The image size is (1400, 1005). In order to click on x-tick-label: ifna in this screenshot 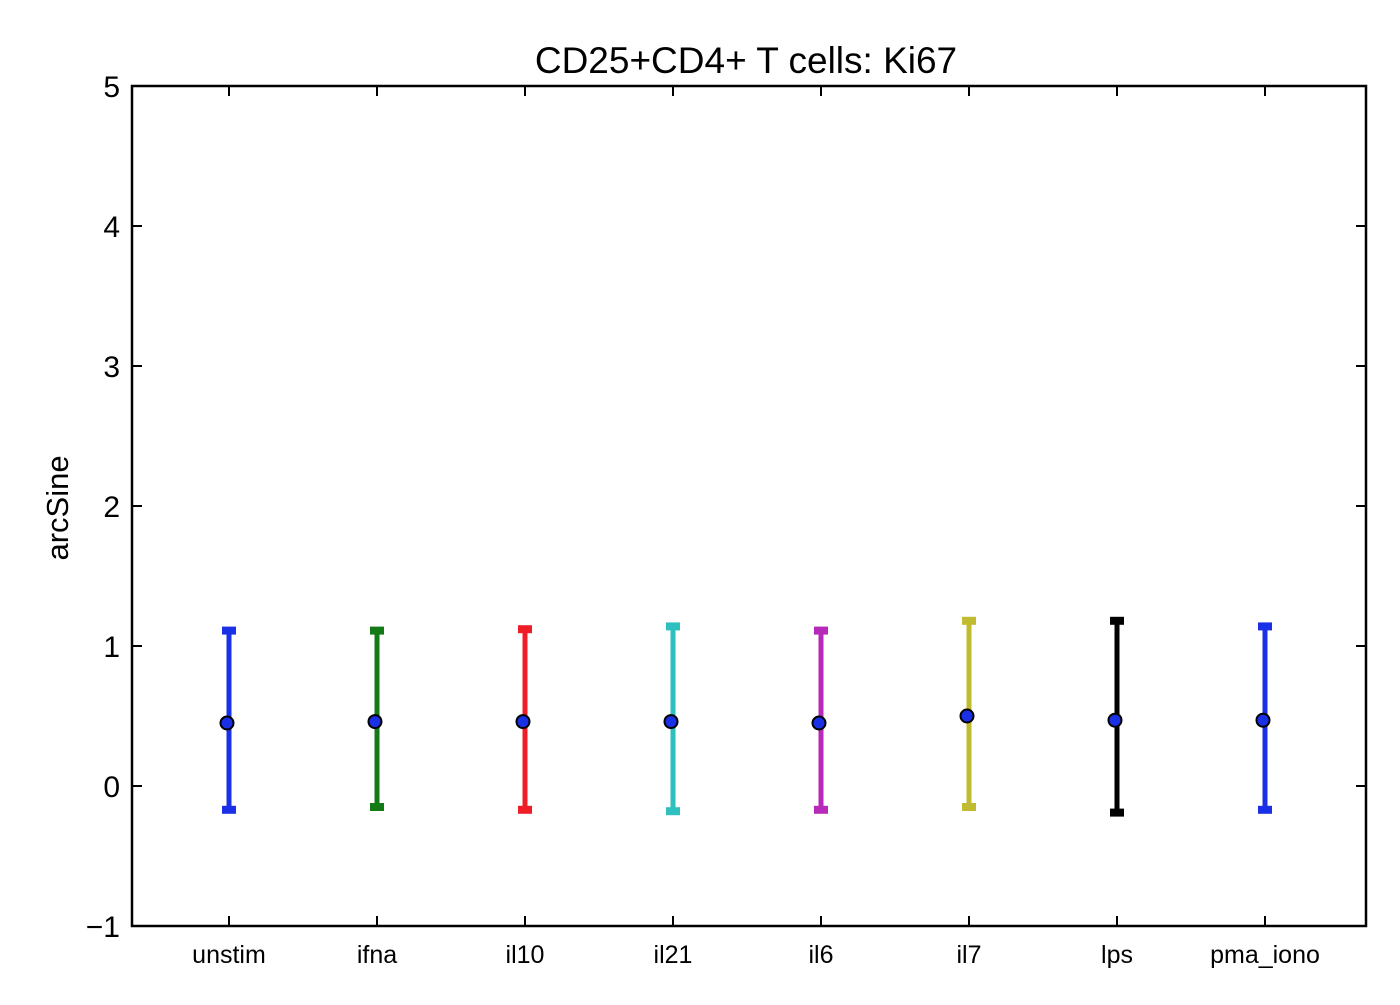, I will do `click(377, 955)`.